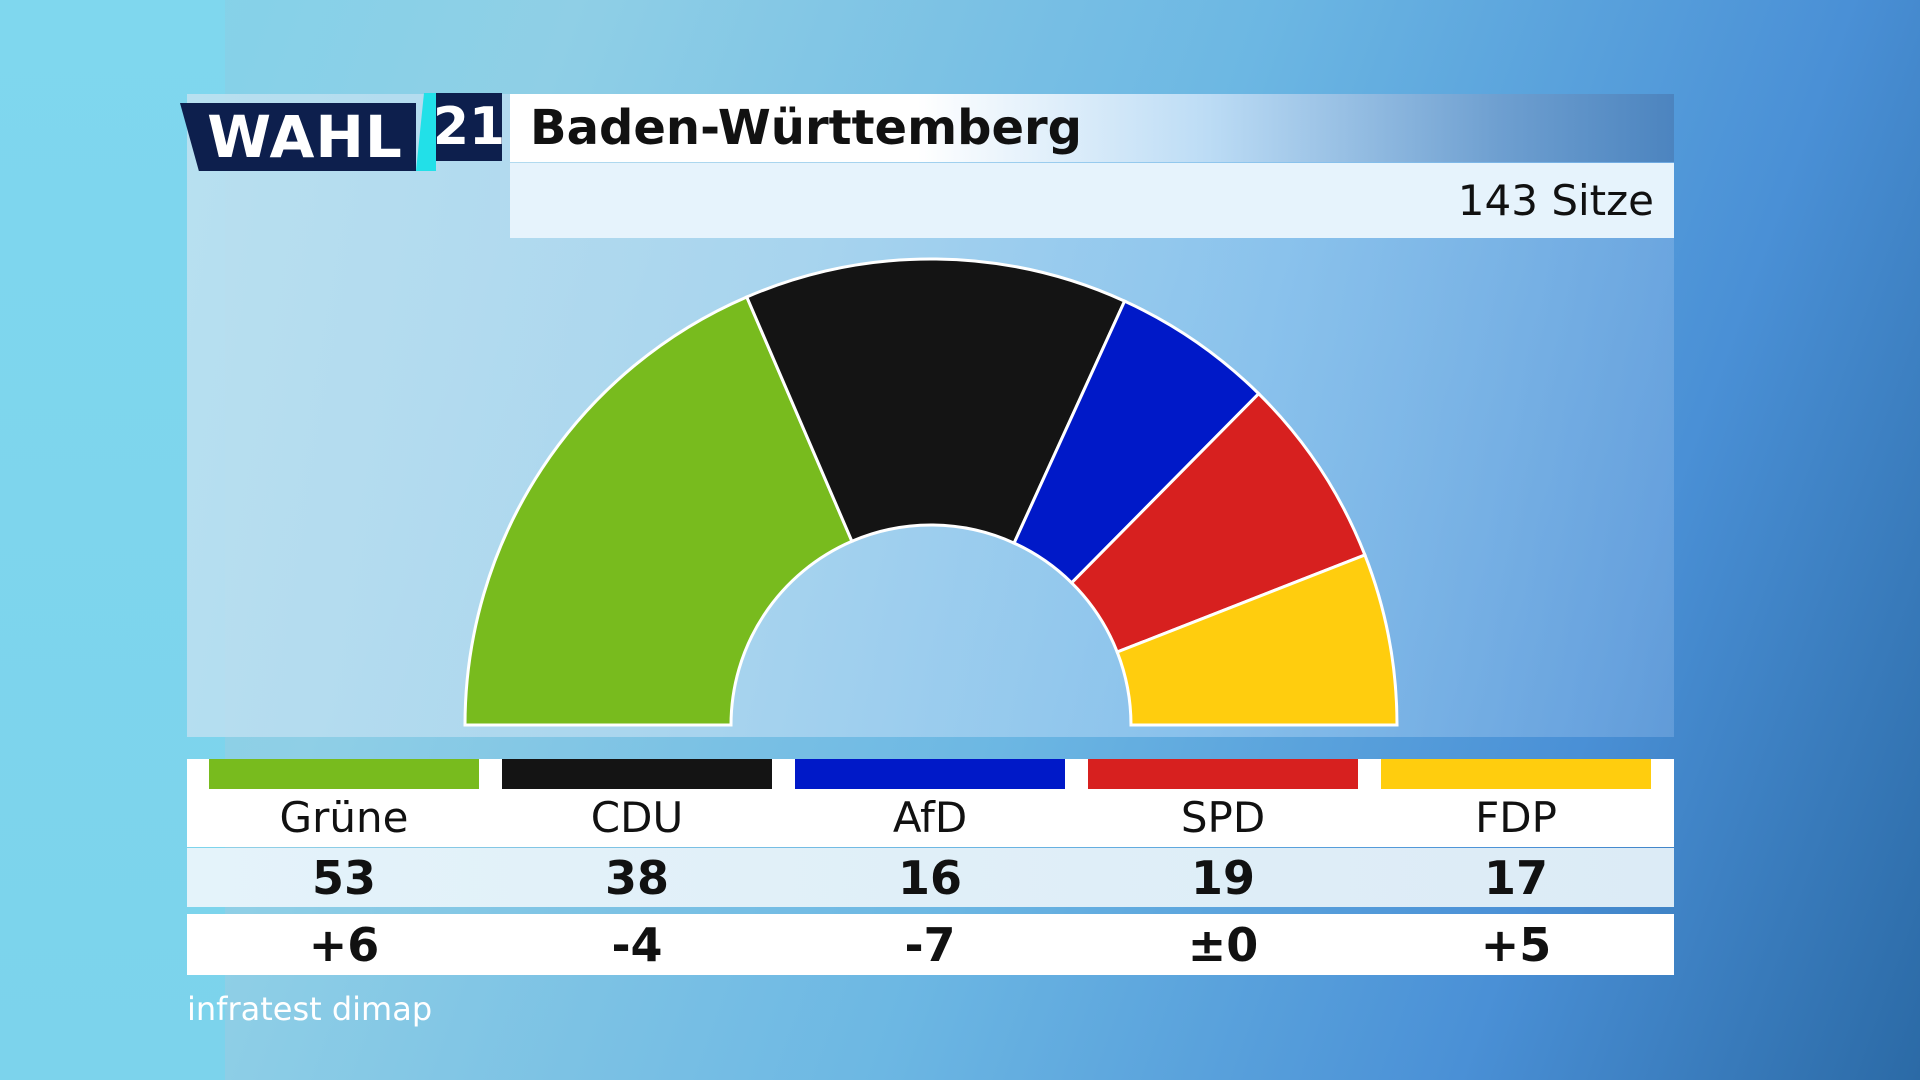  I want to click on party-swatch-cdu, so click(637, 774).